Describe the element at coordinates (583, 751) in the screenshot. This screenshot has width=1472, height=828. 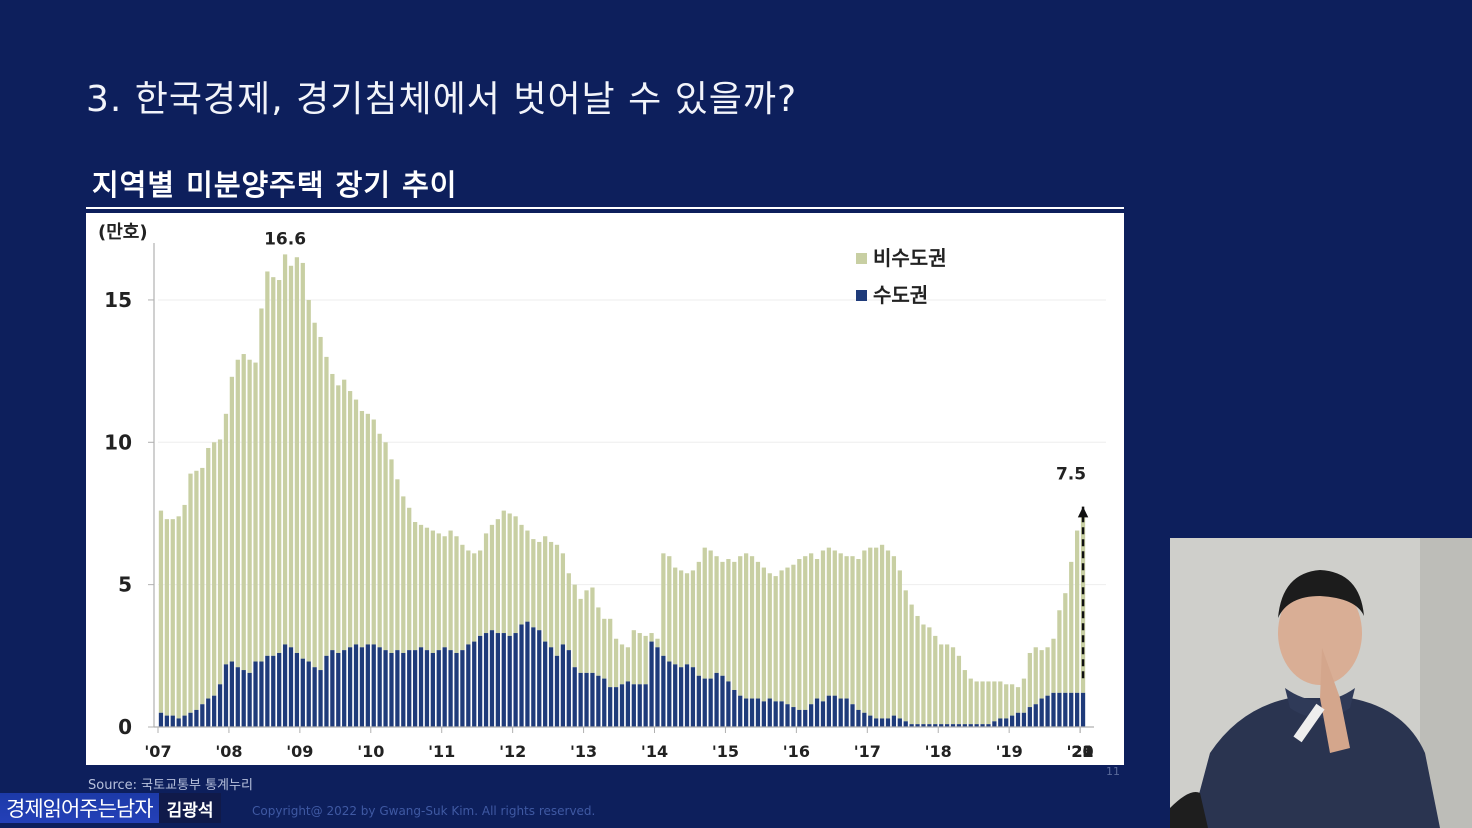
I see `x-tick-label: '13` at that location.